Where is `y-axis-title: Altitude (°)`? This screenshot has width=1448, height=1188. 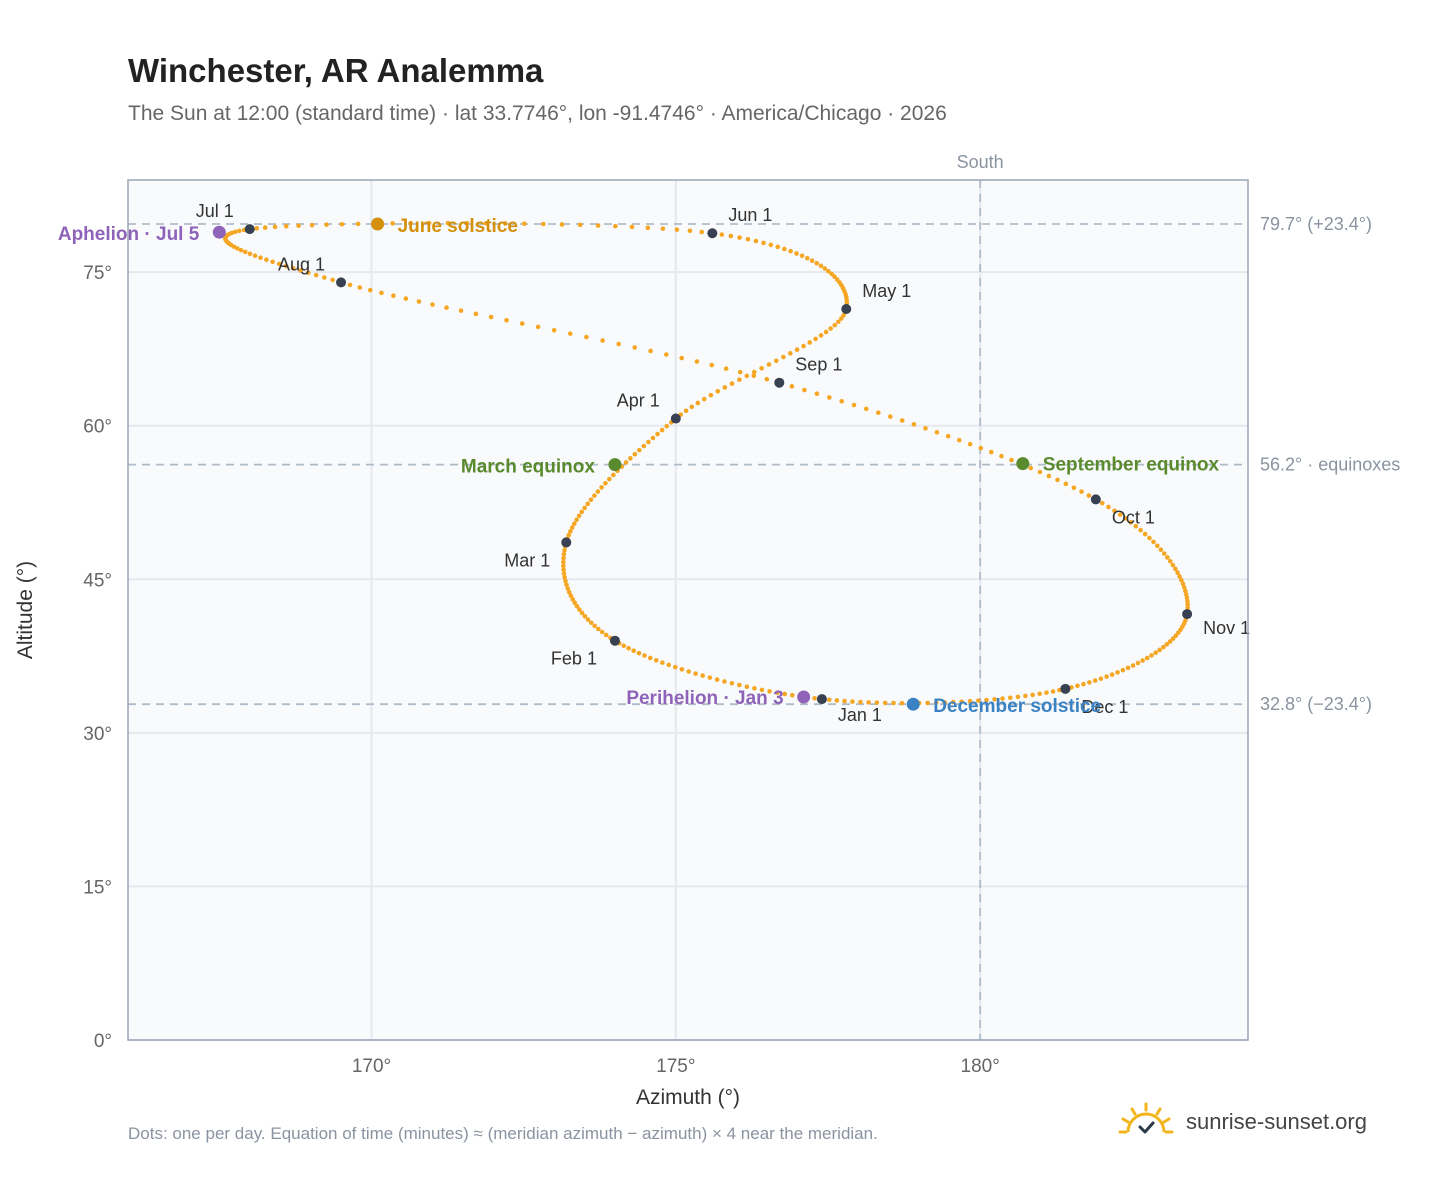
y-axis-title: Altitude (°) is located at coordinates (25, 610).